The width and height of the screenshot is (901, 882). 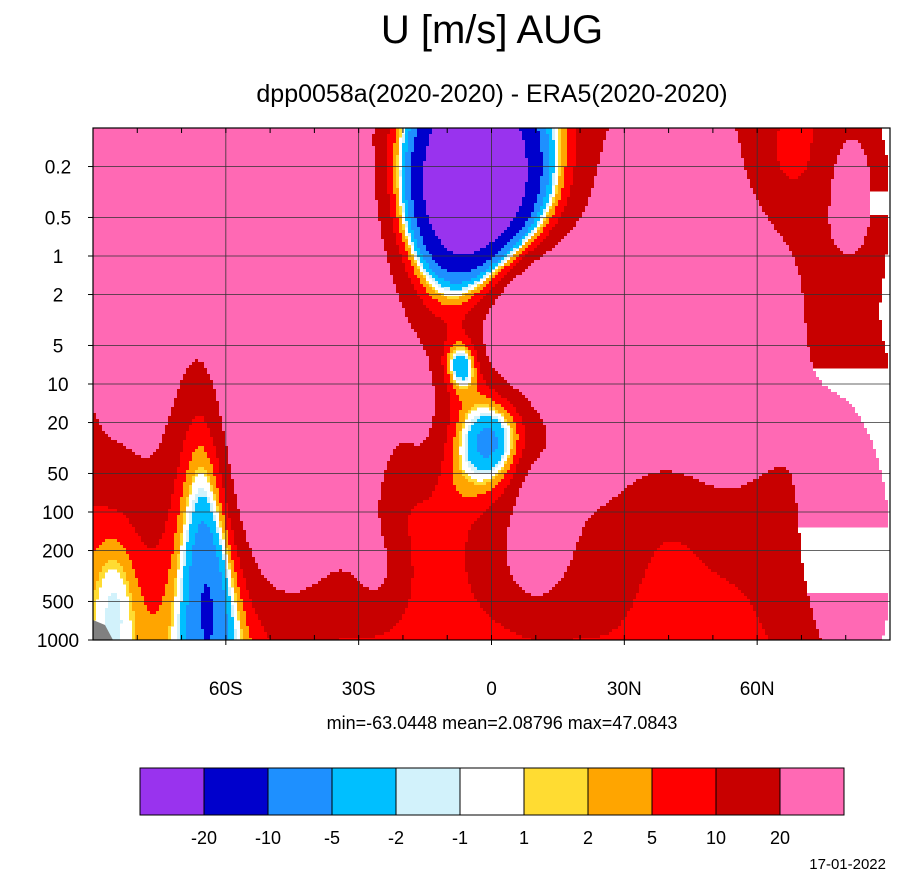 What do you see at coordinates (524, 838) in the screenshot?
I see `colorbar-label: 1` at bounding box center [524, 838].